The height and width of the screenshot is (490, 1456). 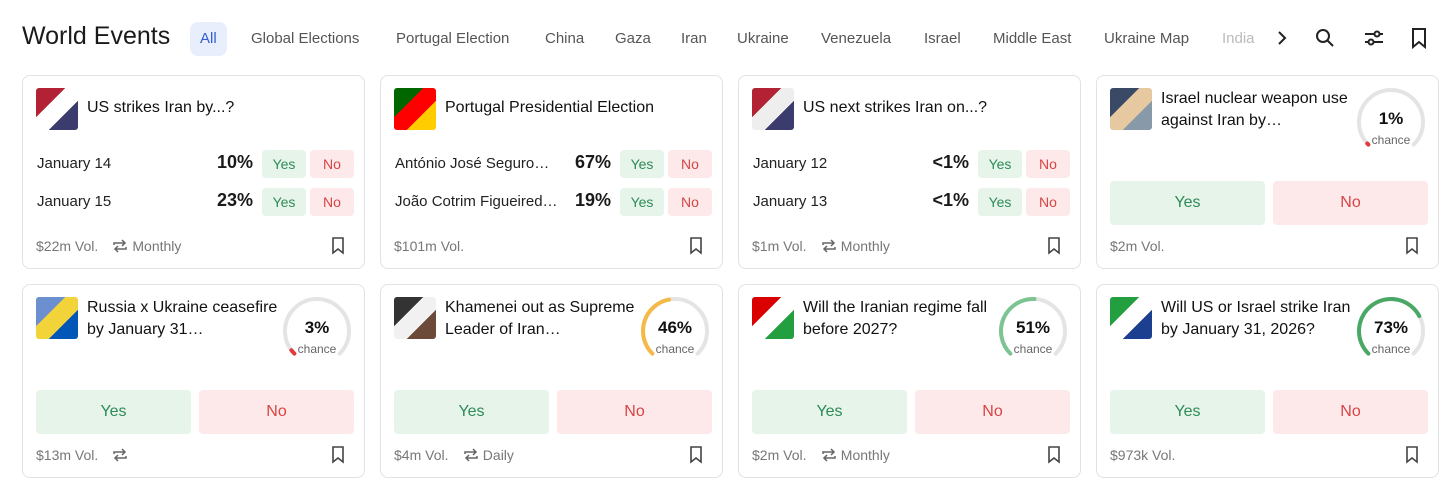 What do you see at coordinates (633, 38) in the screenshot?
I see `tab: Gaza` at bounding box center [633, 38].